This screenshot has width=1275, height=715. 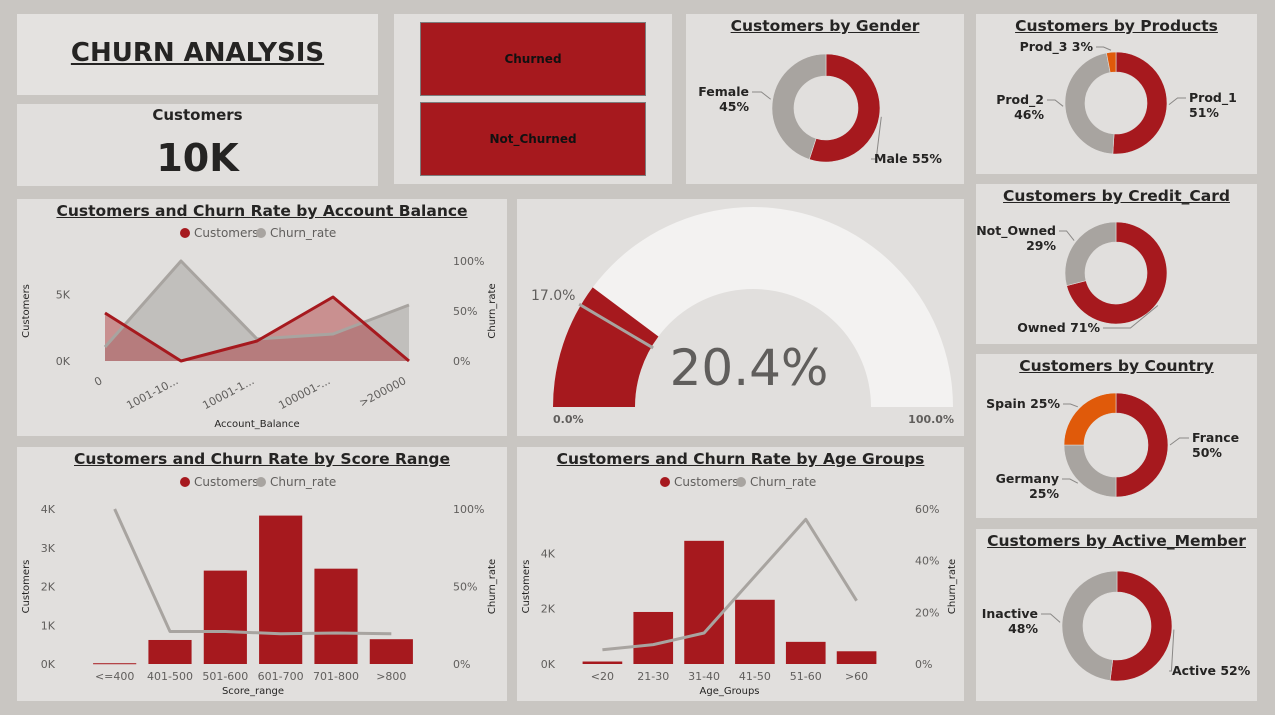 What do you see at coordinates (262, 459) in the screenshot?
I see `score-title: Customers and Churn Rate by Score Range` at bounding box center [262, 459].